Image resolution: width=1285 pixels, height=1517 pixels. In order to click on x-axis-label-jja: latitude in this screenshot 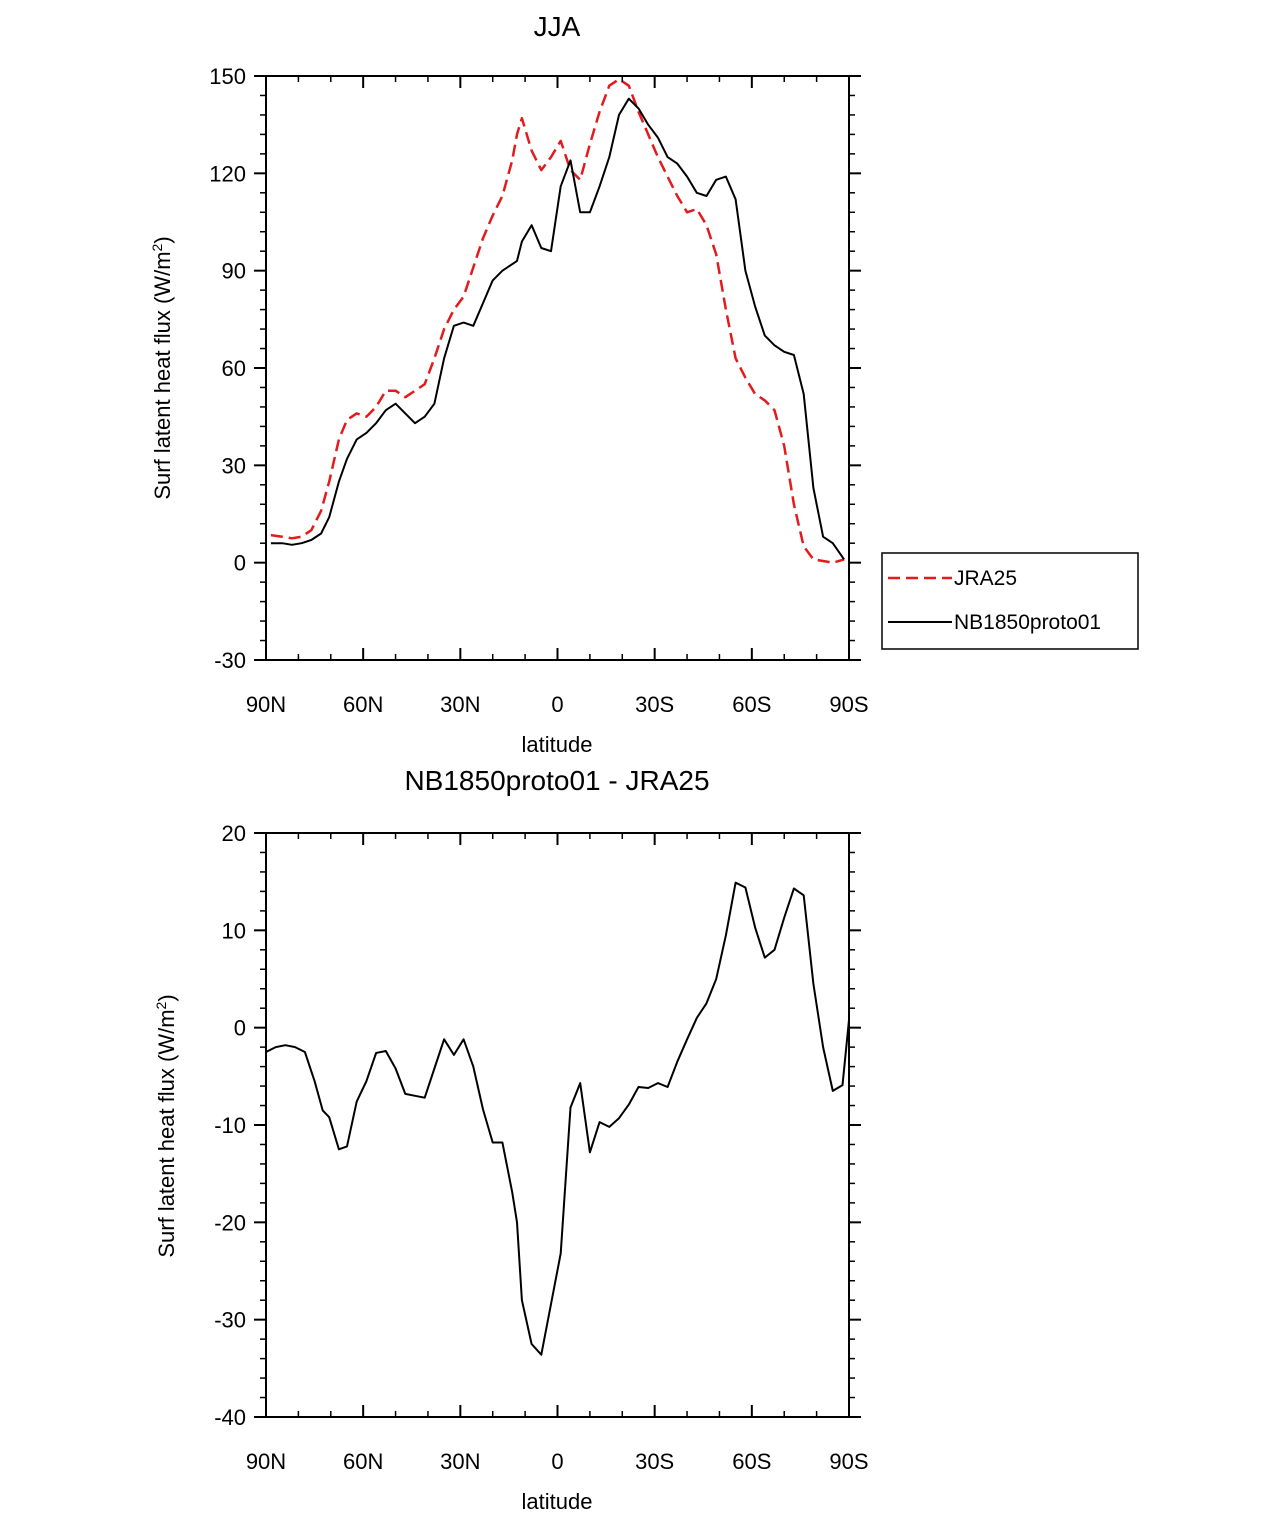, I will do `click(557, 744)`.